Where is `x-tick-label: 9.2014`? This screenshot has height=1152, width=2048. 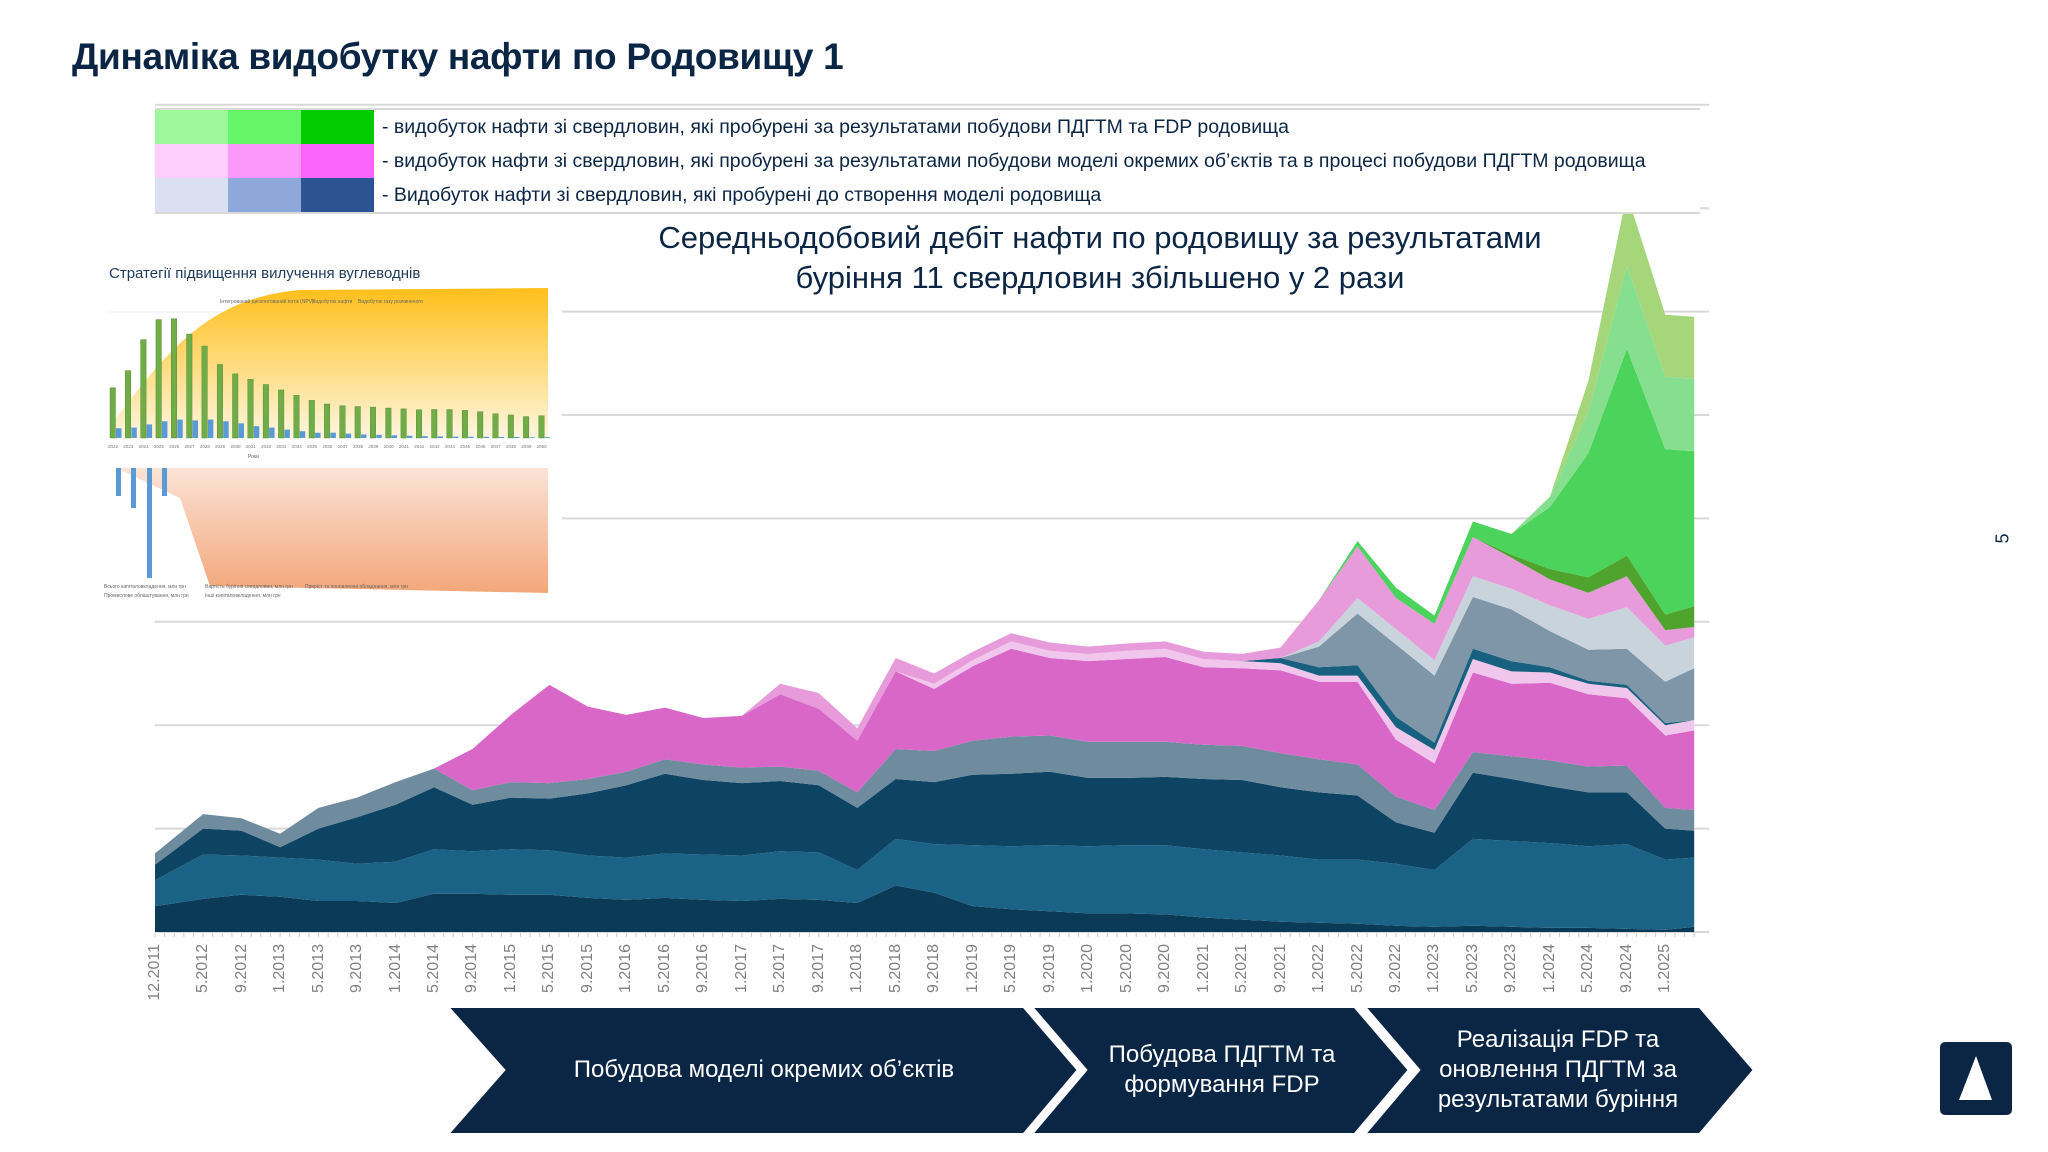
x-tick-label: 9.2014 is located at coordinates (472, 968).